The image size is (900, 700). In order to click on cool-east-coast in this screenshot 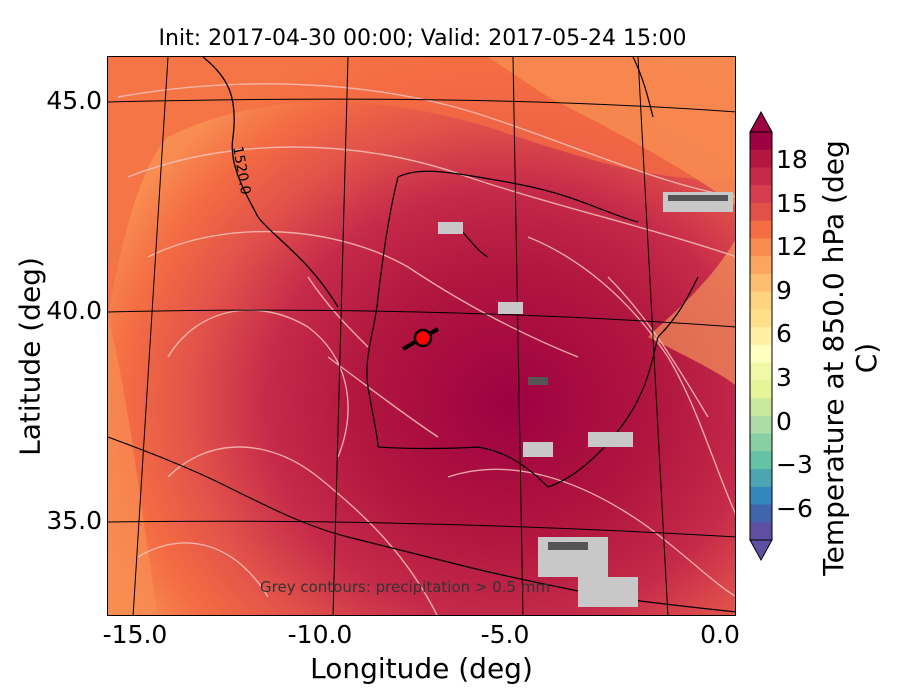, I will do `click(691, 313)`.